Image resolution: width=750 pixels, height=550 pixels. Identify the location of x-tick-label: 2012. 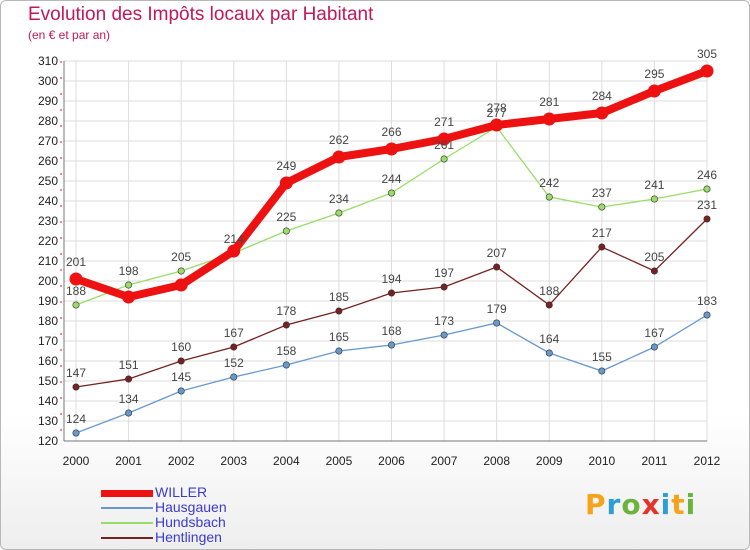
(707, 461).